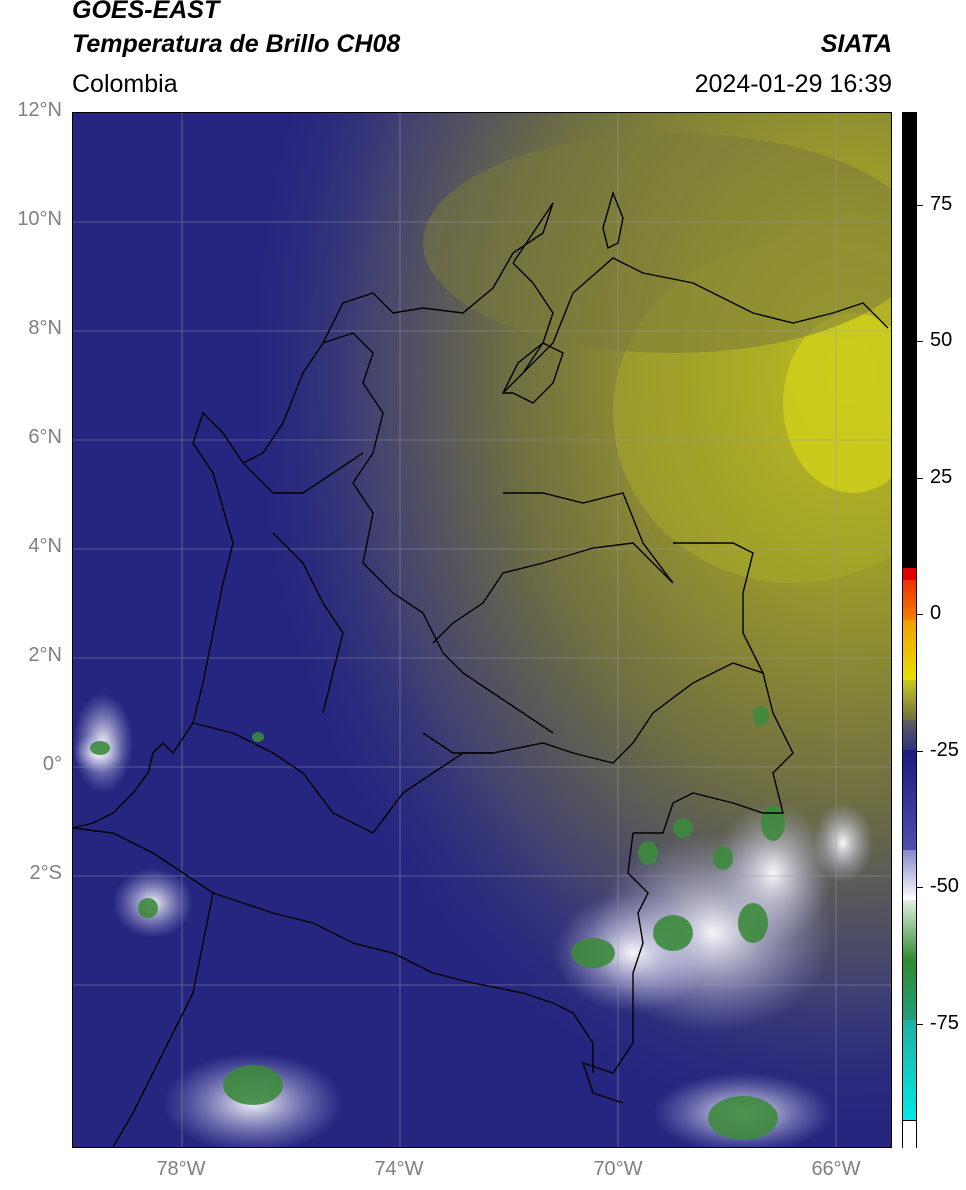  What do you see at coordinates (909, 630) in the screenshot?
I see `colorbar` at bounding box center [909, 630].